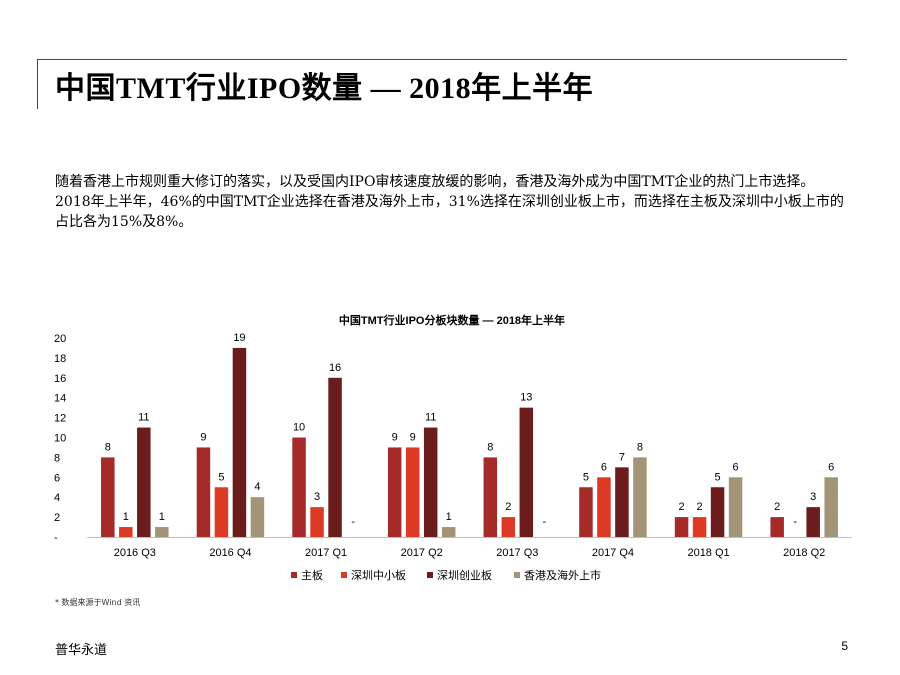  I want to click on brand-name: 普华永道, so click(81, 650).